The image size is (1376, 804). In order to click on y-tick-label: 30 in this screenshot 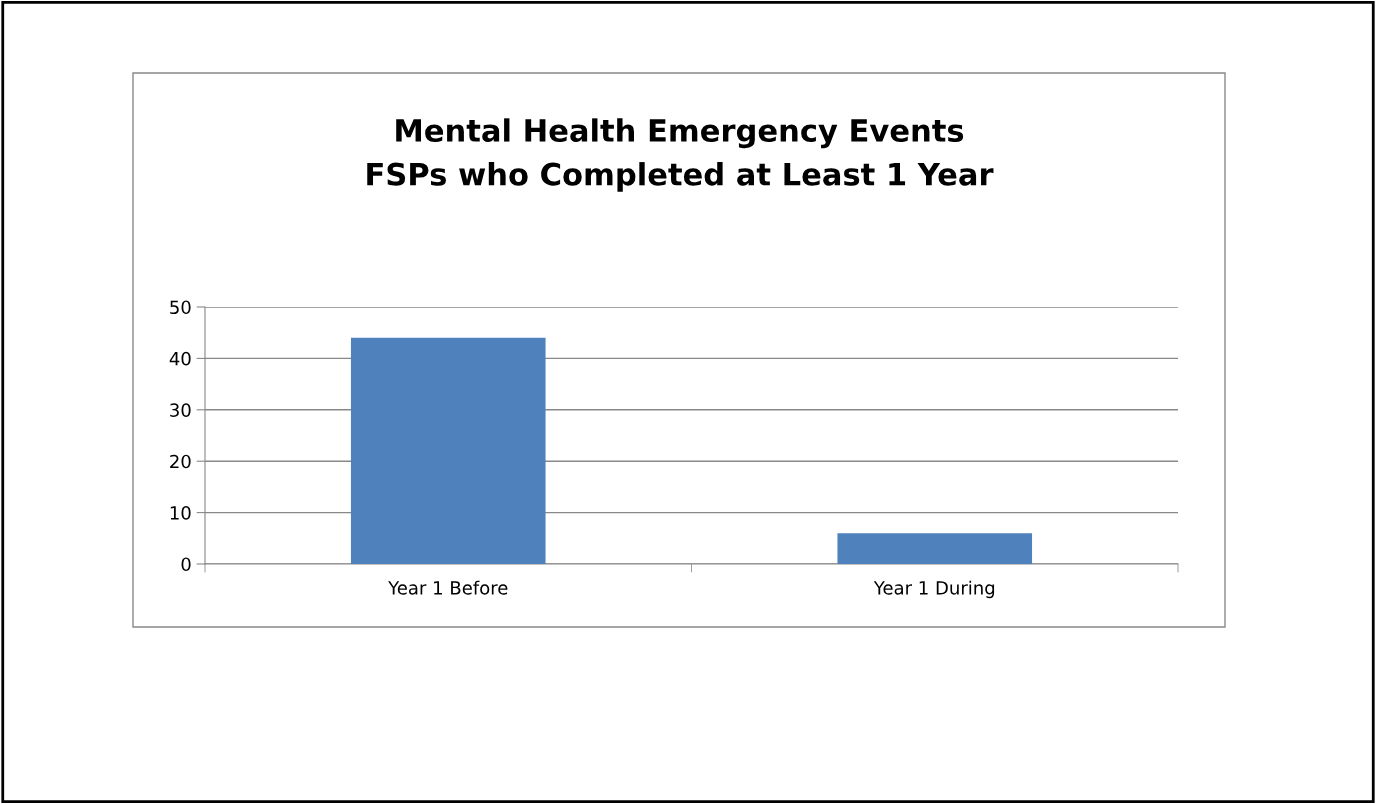, I will do `click(180, 410)`.